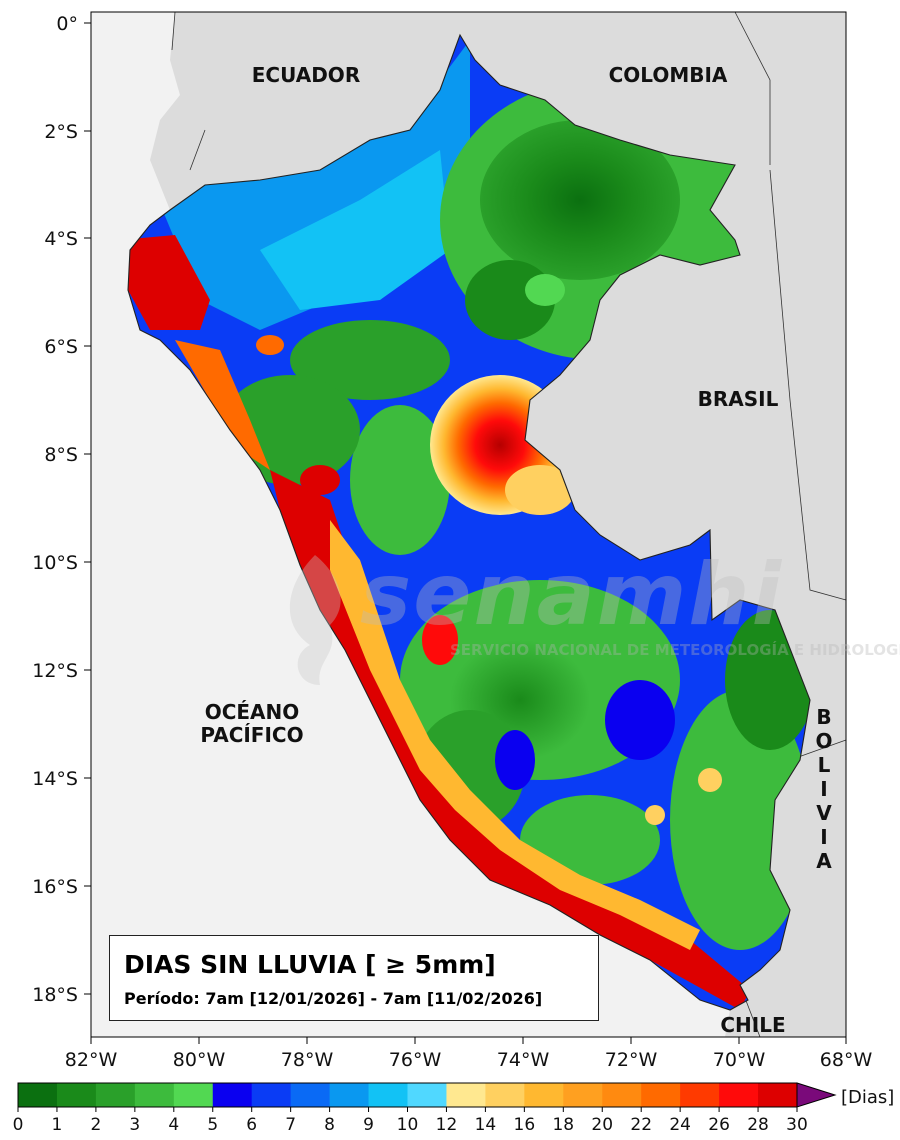 This screenshot has height=1140, width=900. I want to click on y-tick-label: 6°S, so click(61, 347).